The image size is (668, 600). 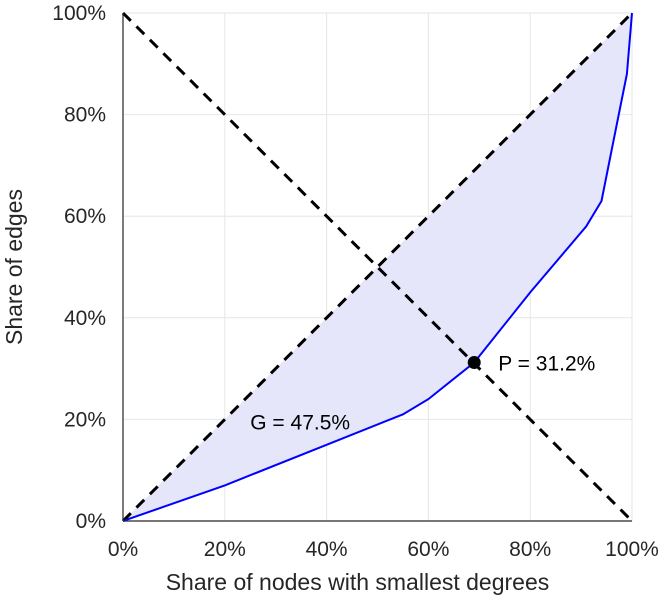 What do you see at coordinates (546, 364) in the screenshot?
I see `point-p-annotation: P = 31.2%` at bounding box center [546, 364].